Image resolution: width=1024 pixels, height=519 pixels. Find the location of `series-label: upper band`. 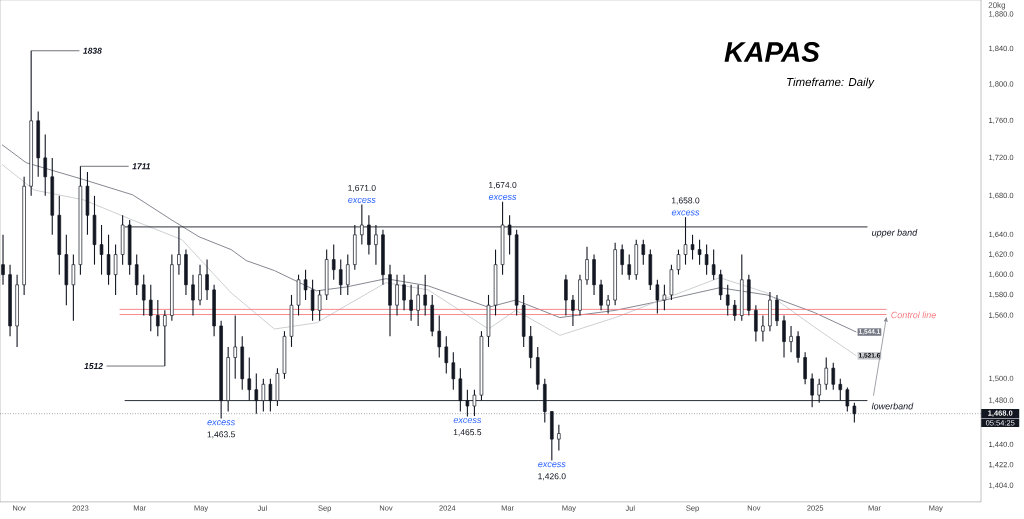

series-label: upper band is located at coordinates (895, 233).